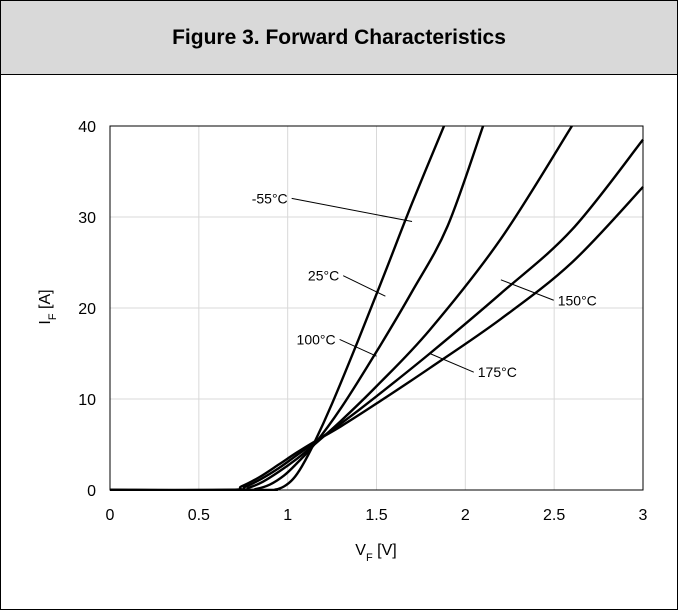  I want to click on annotation-label: 150°C, so click(577, 300).